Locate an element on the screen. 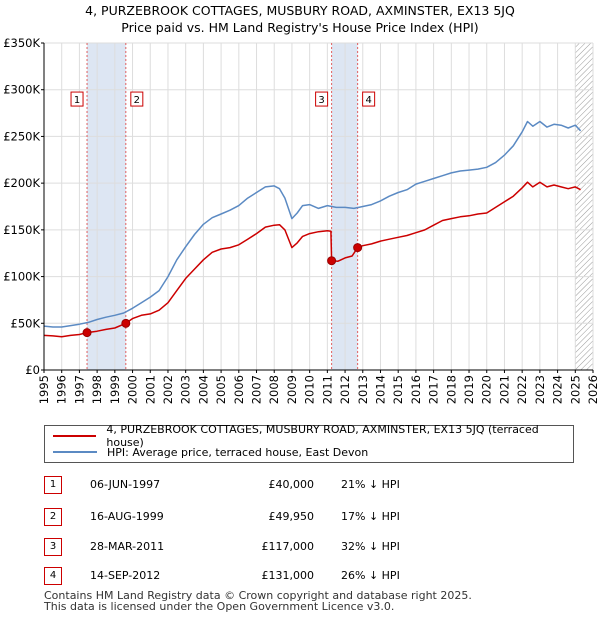 The width and height of the screenshot is (600, 620). transaction-hpi: 32% ↓ HPI is located at coordinates (370, 546).